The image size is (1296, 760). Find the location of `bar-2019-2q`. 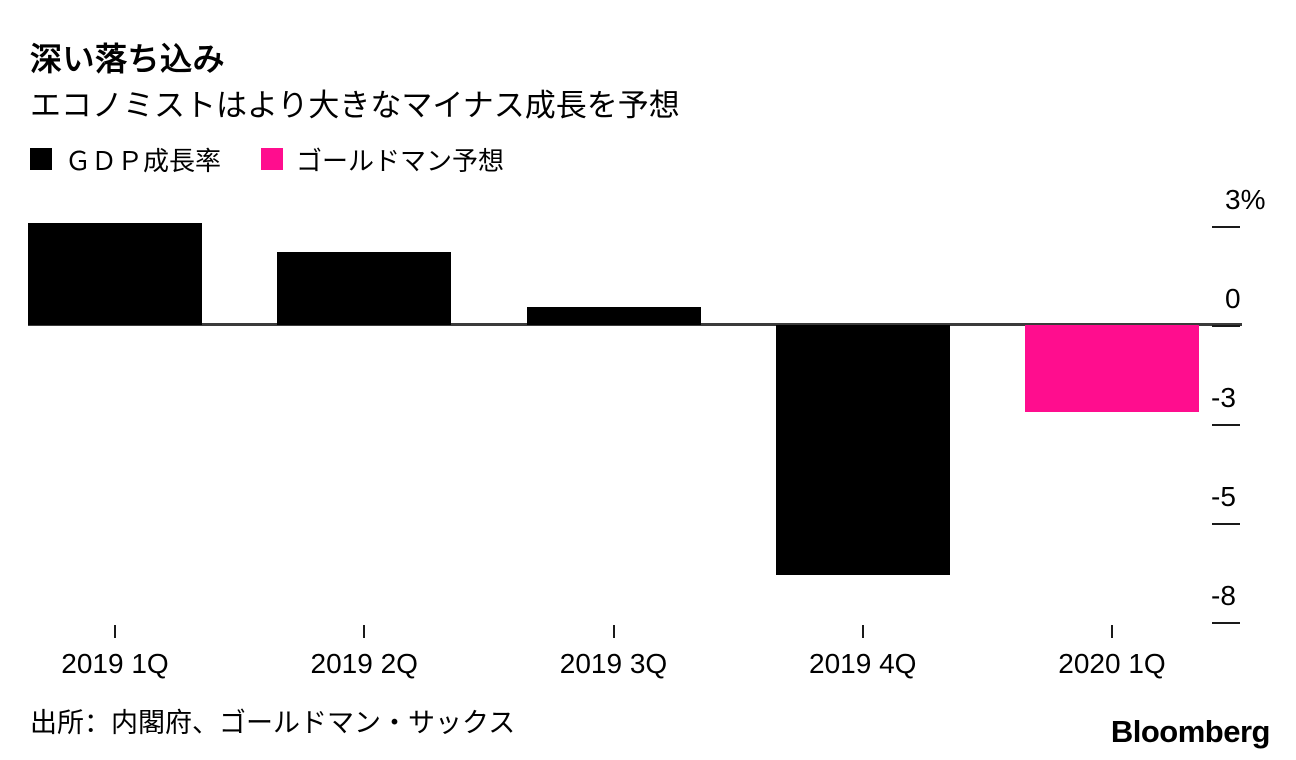

bar-2019-2q is located at coordinates (364, 288).